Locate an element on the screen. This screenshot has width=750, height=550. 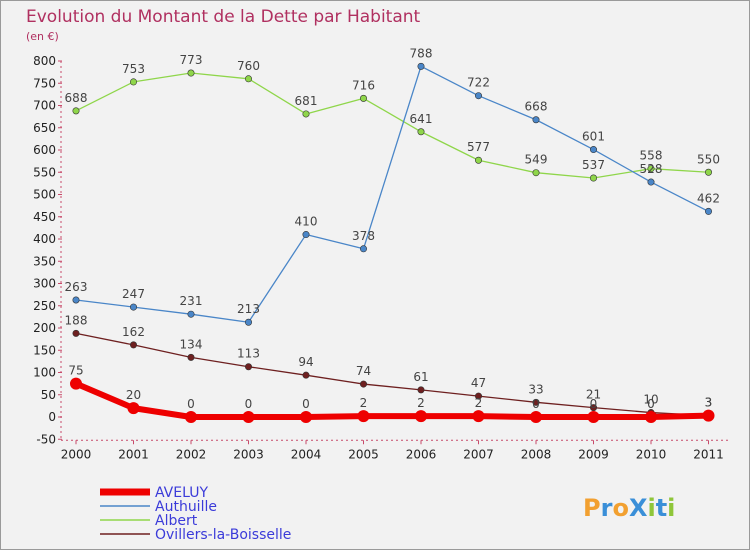
series-line-aveluy is located at coordinates (392, 400).